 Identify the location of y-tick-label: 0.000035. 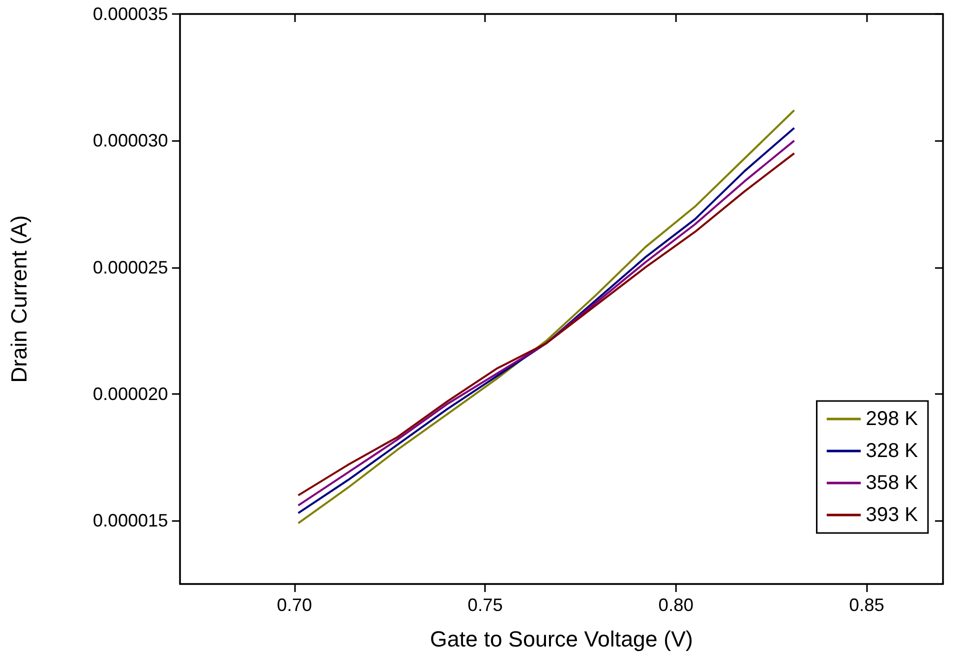
(130, 14).